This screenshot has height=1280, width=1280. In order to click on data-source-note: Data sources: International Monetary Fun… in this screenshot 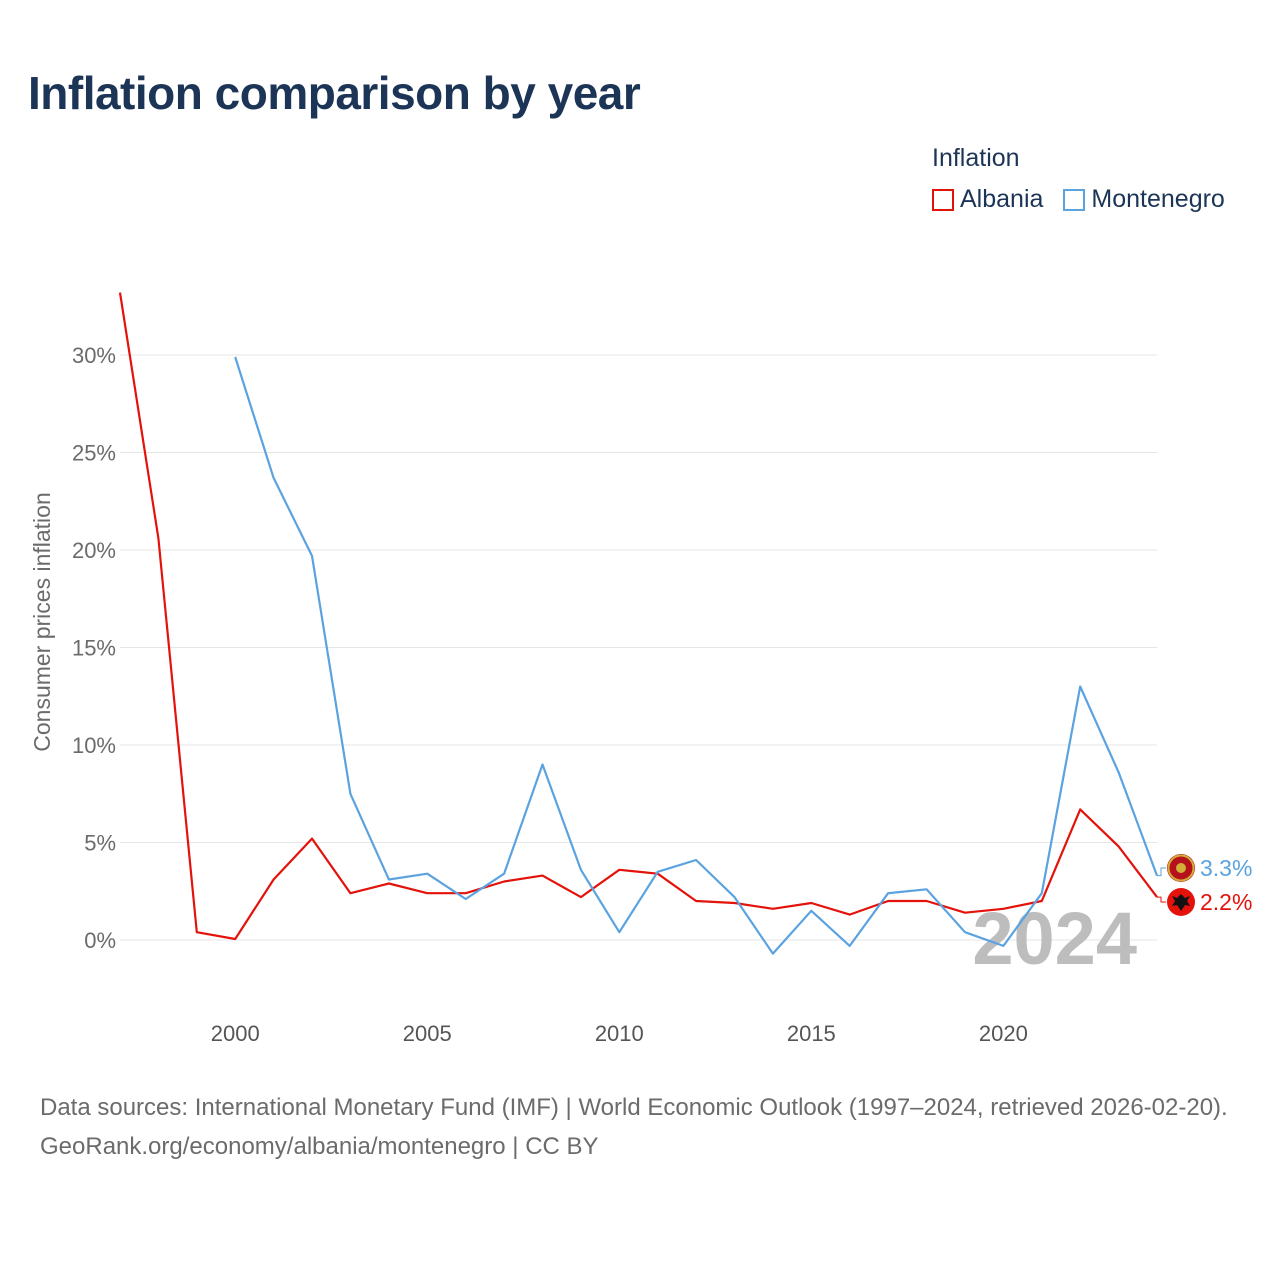, I will do `click(634, 1107)`.